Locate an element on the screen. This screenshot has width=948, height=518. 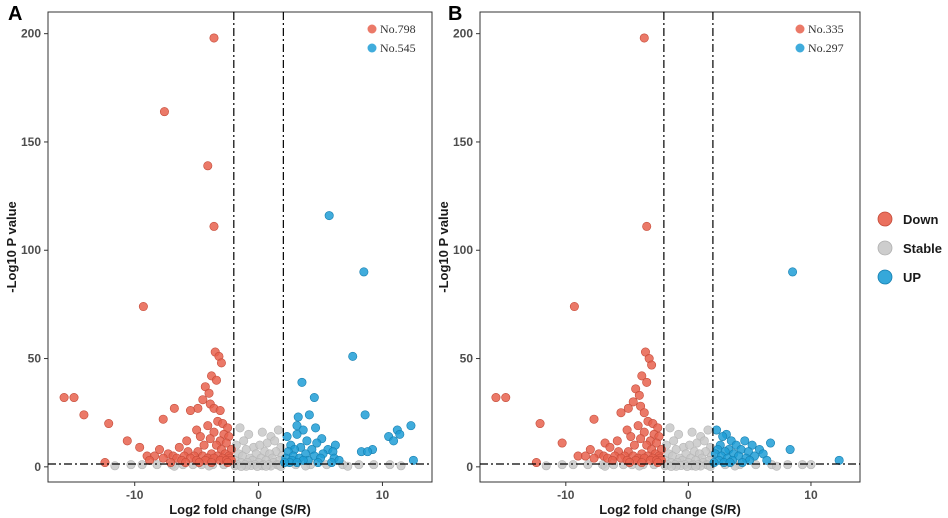
panel-label: B is located at coordinates (455, 14).